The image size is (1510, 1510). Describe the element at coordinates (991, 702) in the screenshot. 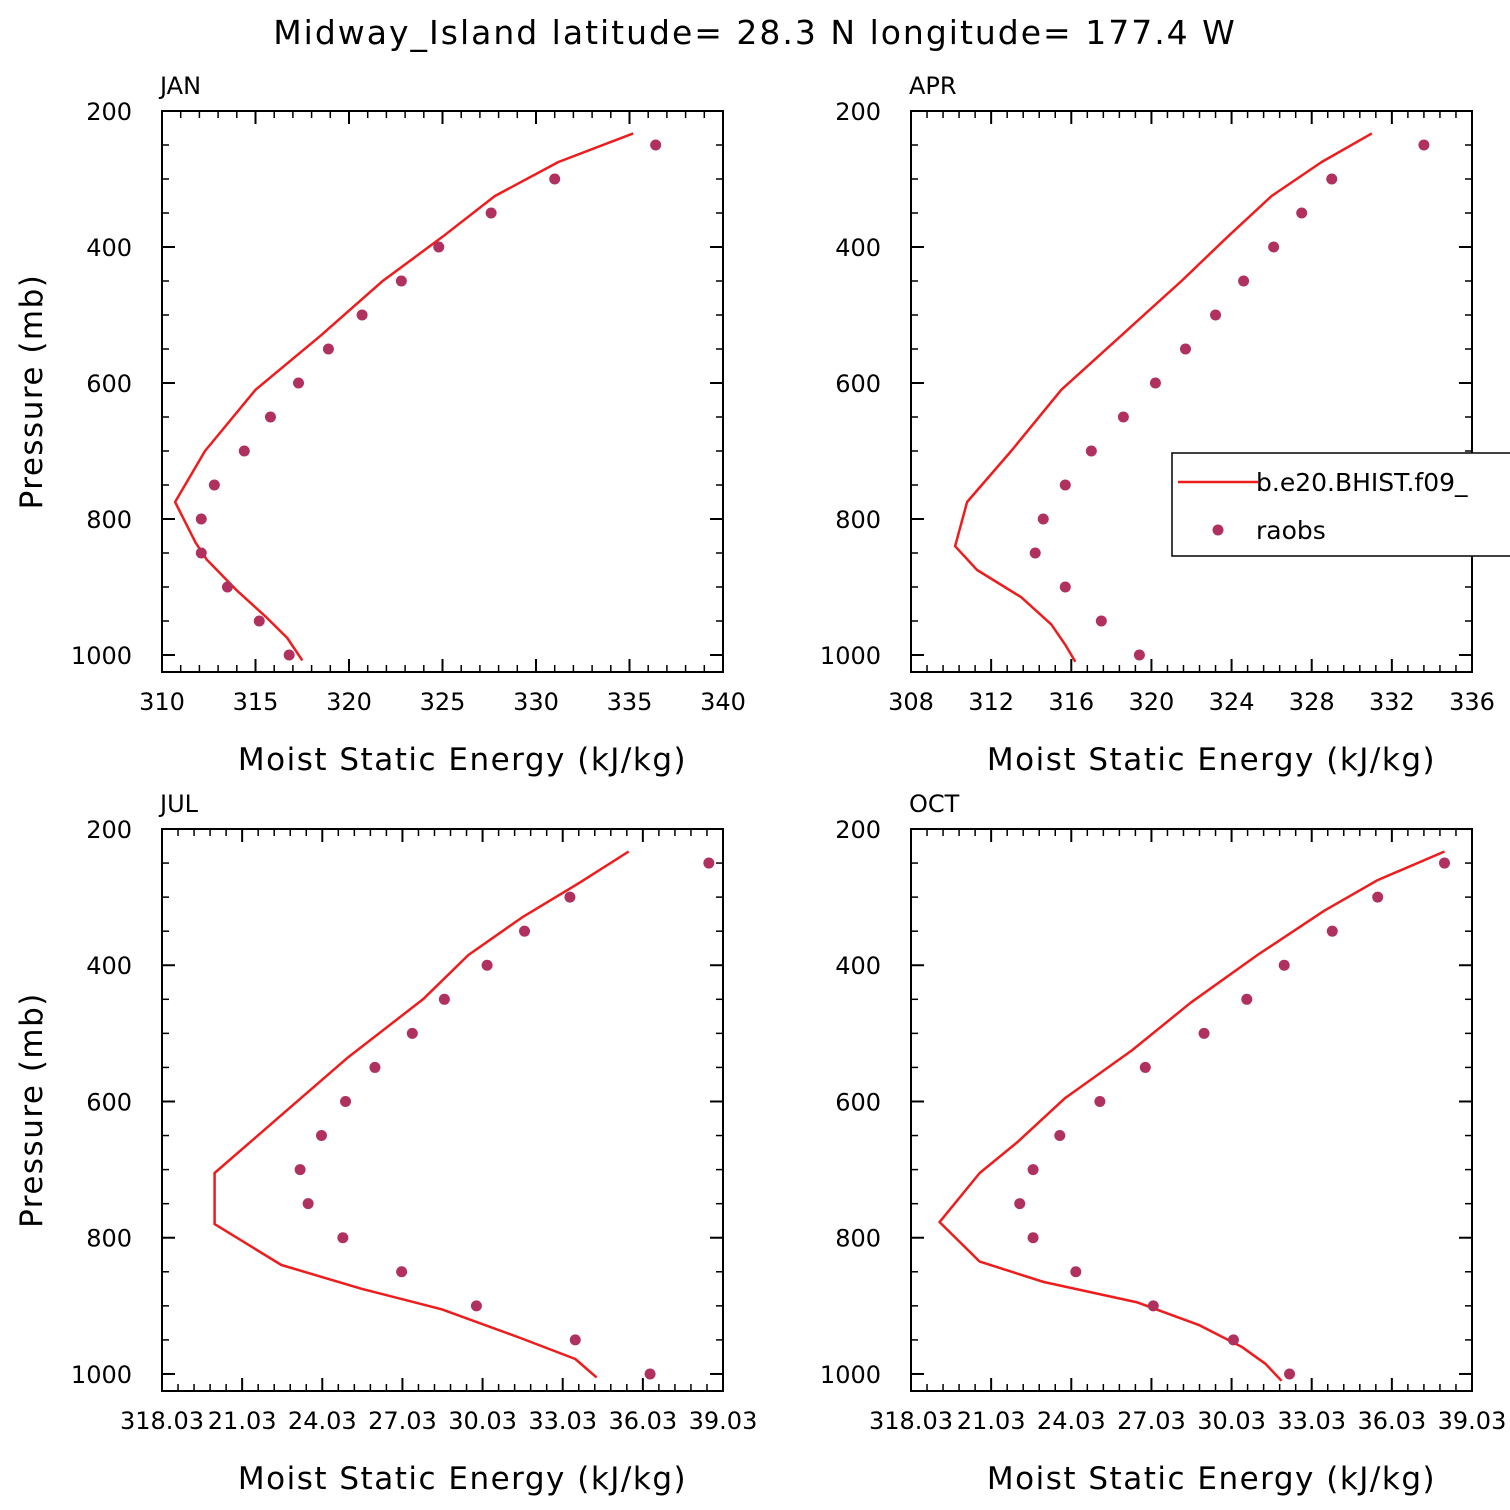

I see `x-tick-label: 312` at that location.